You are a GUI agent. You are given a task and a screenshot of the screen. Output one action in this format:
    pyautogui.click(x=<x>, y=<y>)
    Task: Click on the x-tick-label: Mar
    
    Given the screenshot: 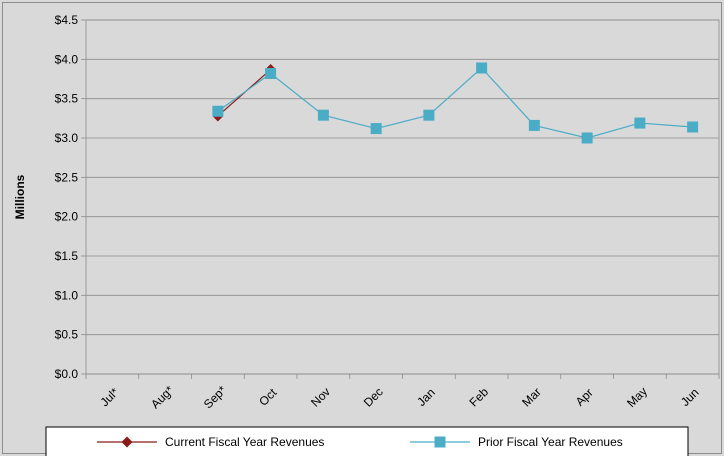 What is the action you would take?
    pyautogui.click(x=531, y=397)
    